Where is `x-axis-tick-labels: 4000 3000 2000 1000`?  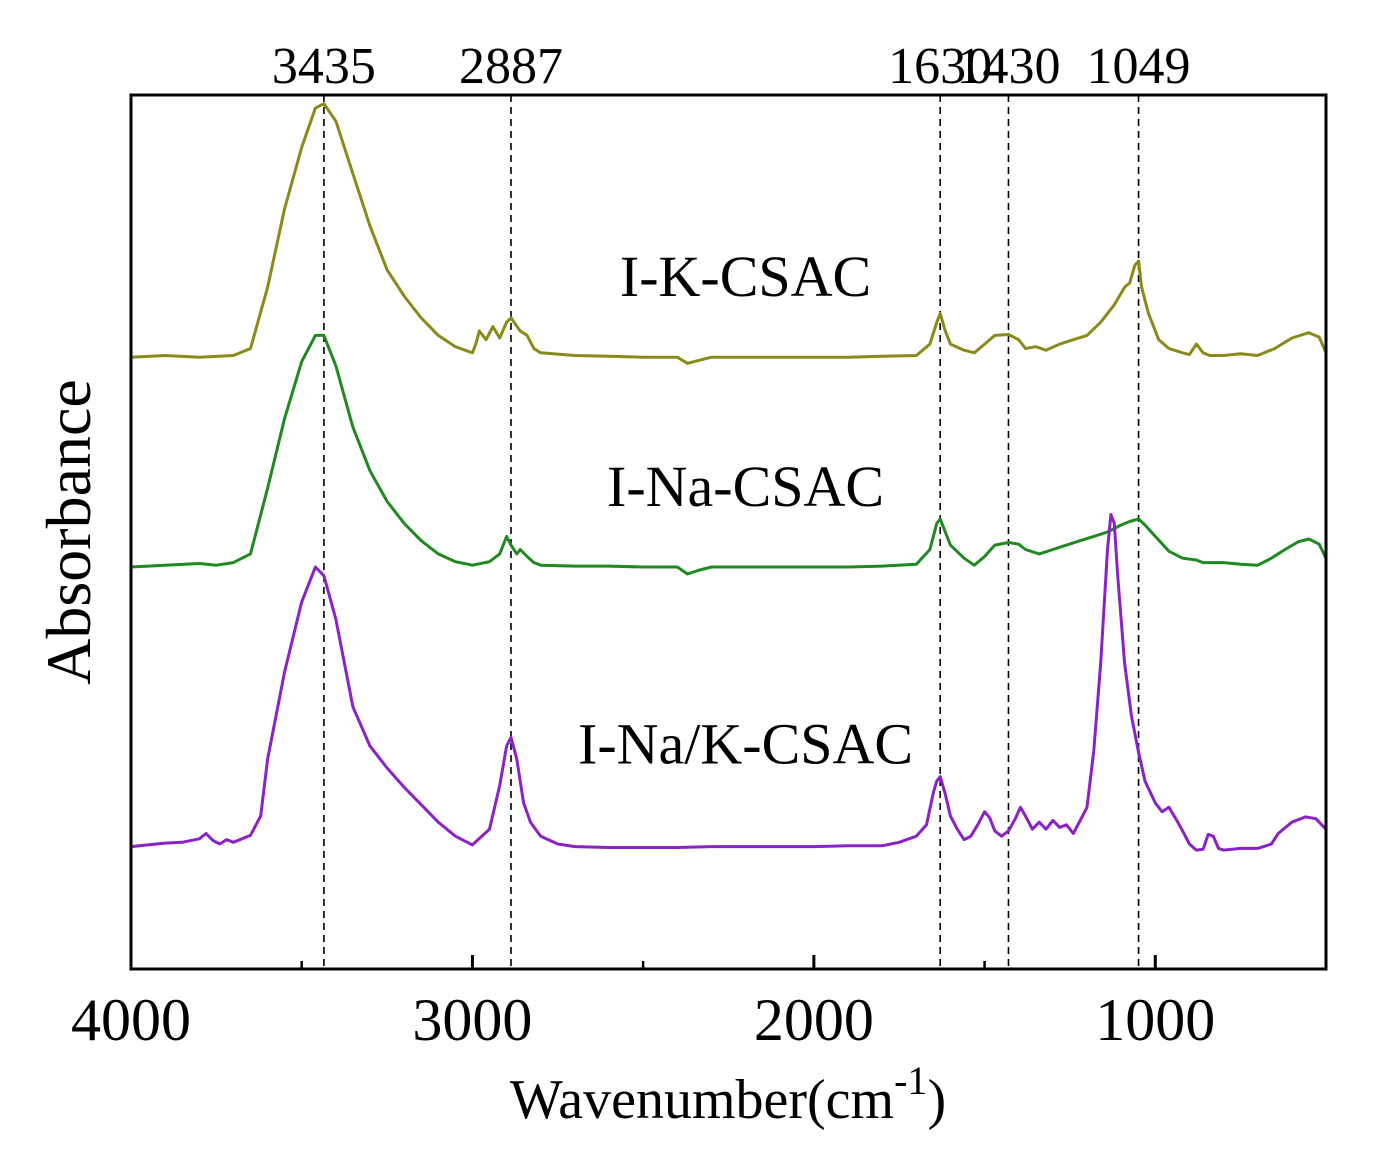
x-axis-tick-labels: 4000 3000 2000 1000 is located at coordinates (643, 1020).